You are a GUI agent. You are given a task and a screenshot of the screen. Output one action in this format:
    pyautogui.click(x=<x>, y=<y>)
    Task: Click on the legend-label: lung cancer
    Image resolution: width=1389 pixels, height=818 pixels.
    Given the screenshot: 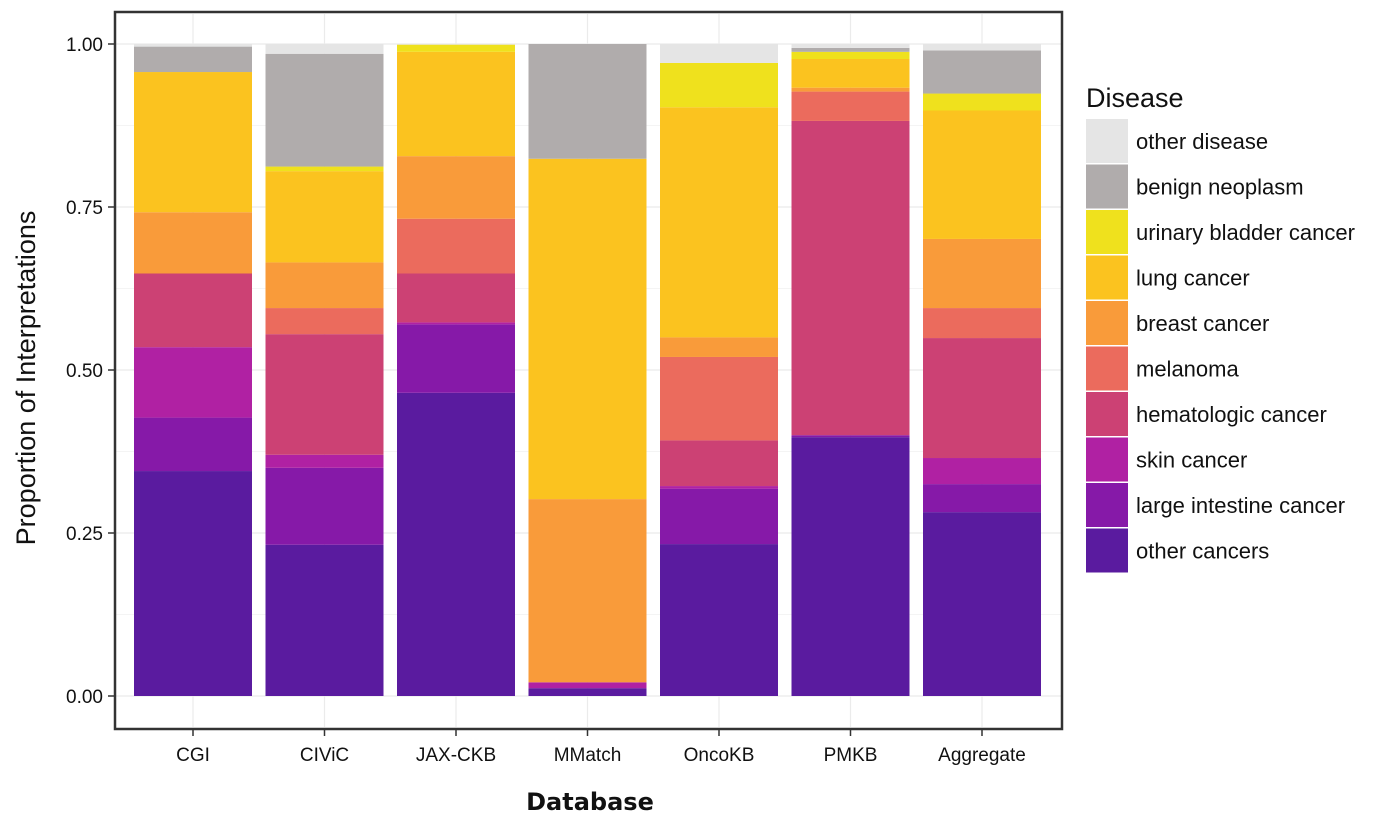 What is the action you would take?
    pyautogui.click(x=1193, y=278)
    